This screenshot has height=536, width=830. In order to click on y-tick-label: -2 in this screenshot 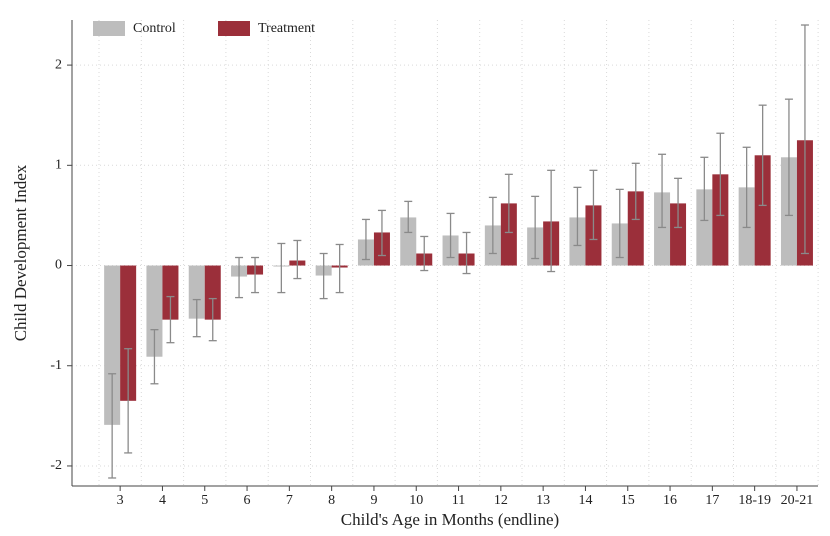, I will do `click(56, 465)`.